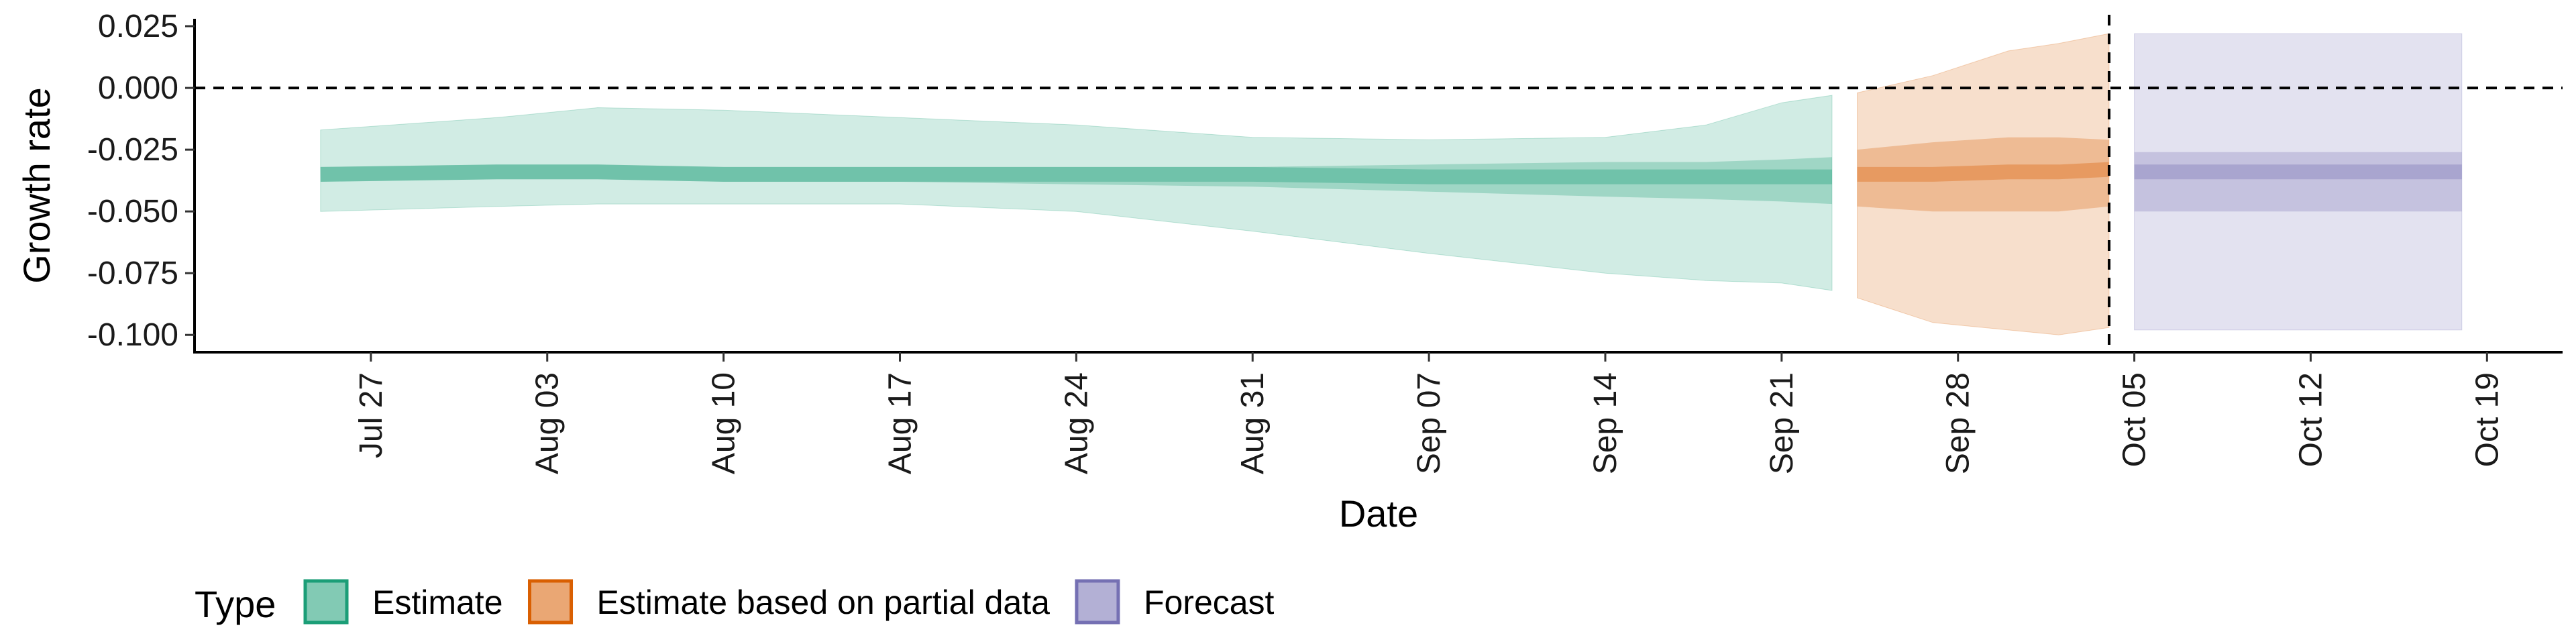  Describe the element at coordinates (132, 273) in the screenshot. I see `y-tick-label: -0.075` at that location.